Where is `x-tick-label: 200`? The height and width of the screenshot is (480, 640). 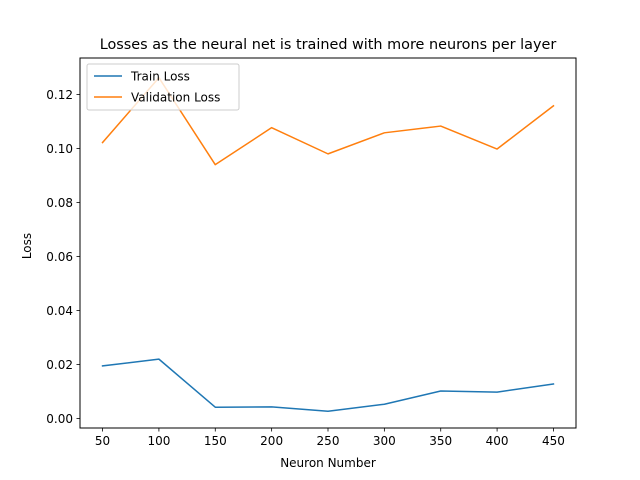 x-tick-label: 200 is located at coordinates (271, 441).